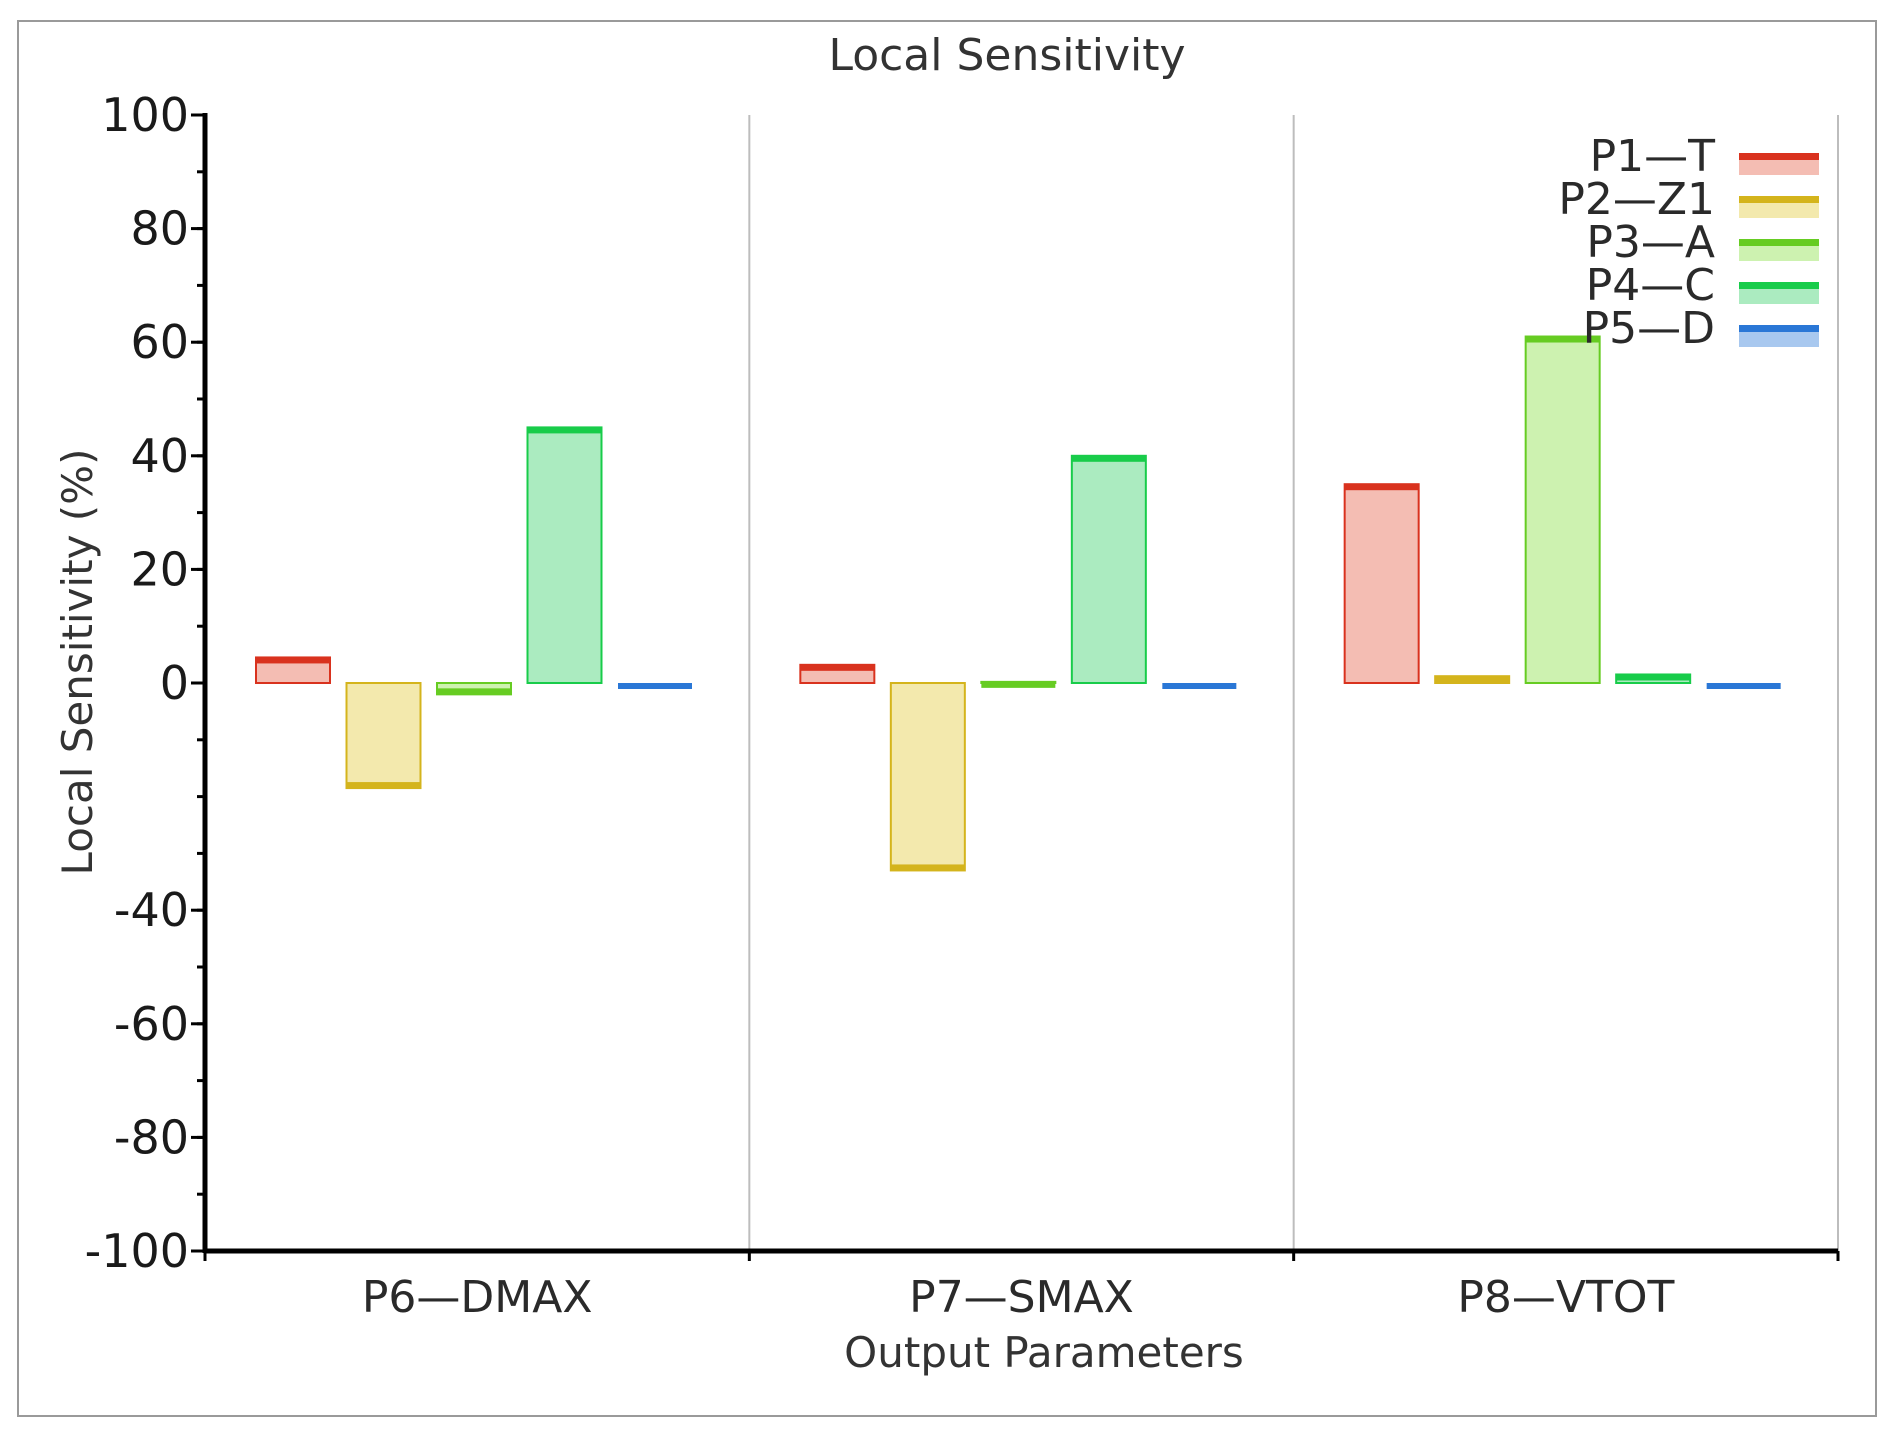 This screenshot has width=1896, height=1437. I want to click on x-tick-label: P8—VTOT, so click(1565, 1297).